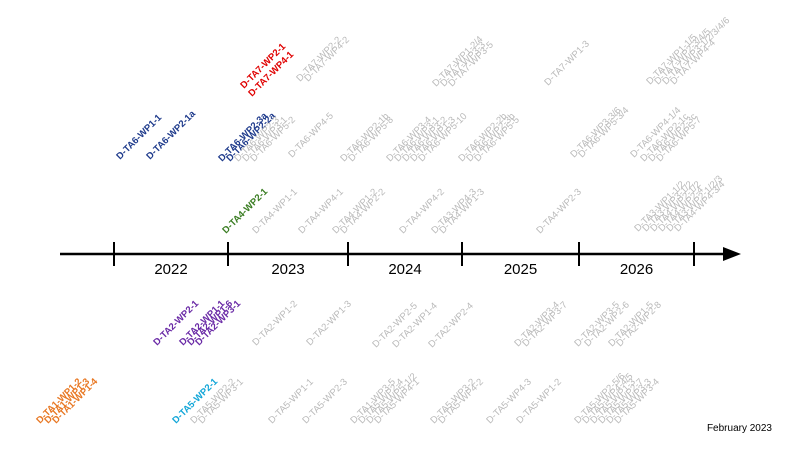 The image size is (800, 450). What do you see at coordinates (310, 135) in the screenshot?
I see `deliverable-label: D-TA6-WP4-5` at bounding box center [310, 135].